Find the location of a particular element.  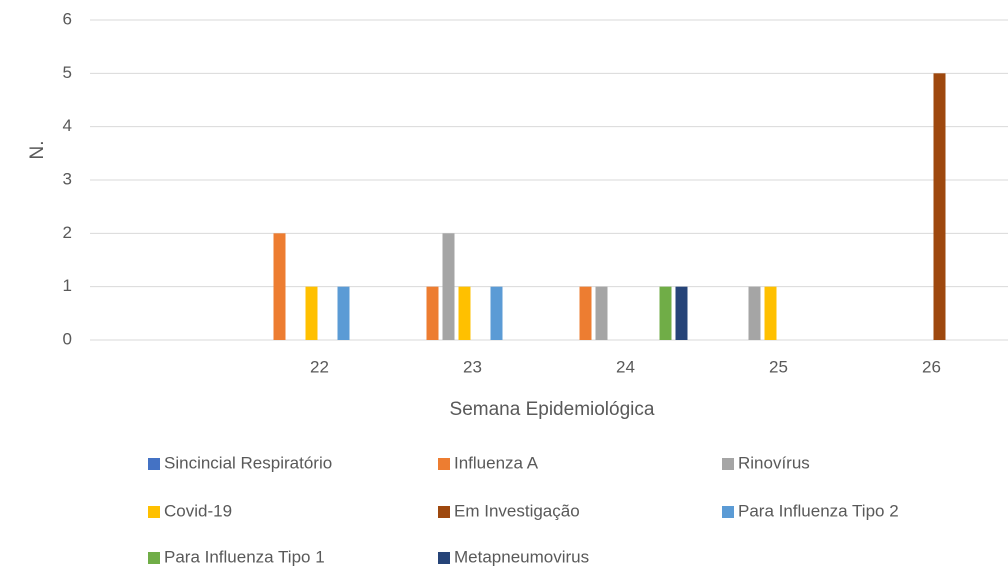

legend-label: Influenza A is located at coordinates (496, 462).